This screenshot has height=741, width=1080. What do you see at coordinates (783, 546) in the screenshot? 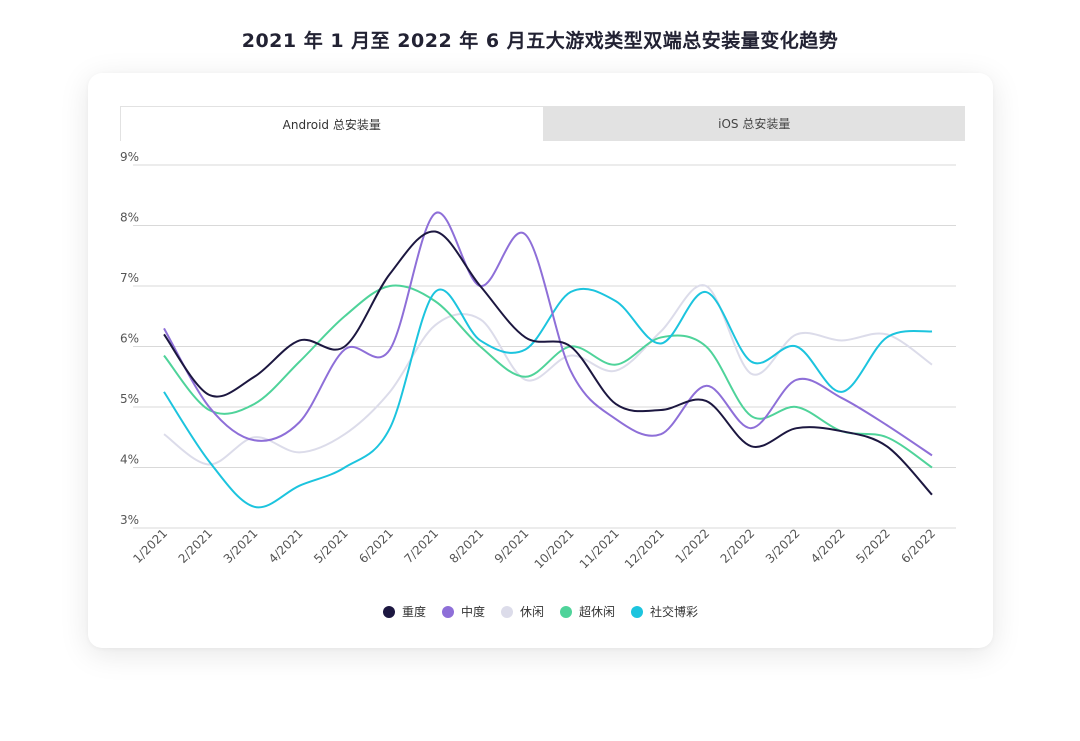
I see `x-tick-label: 3/2022` at bounding box center [783, 546].